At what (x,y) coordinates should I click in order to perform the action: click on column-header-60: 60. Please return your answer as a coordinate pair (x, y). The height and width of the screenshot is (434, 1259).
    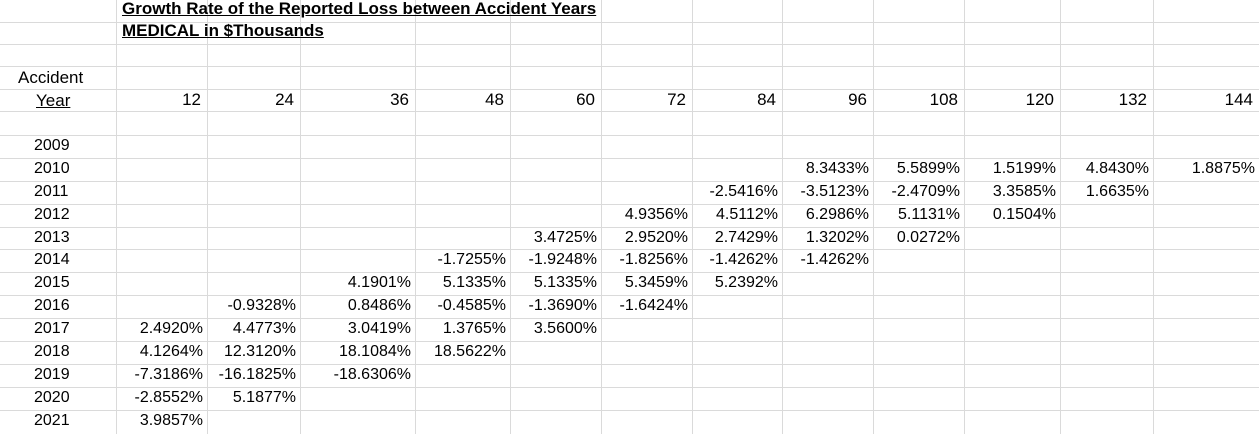
    Looking at the image, I should click on (585, 99).